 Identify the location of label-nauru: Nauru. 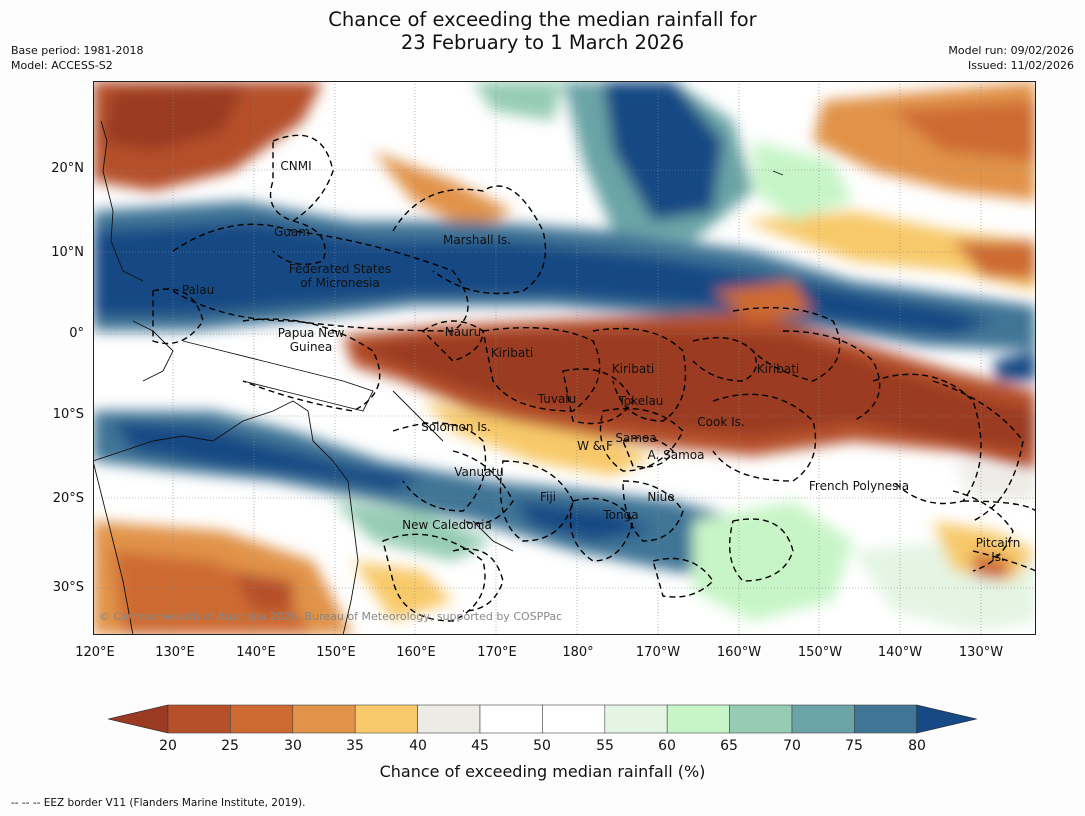
(463, 332).